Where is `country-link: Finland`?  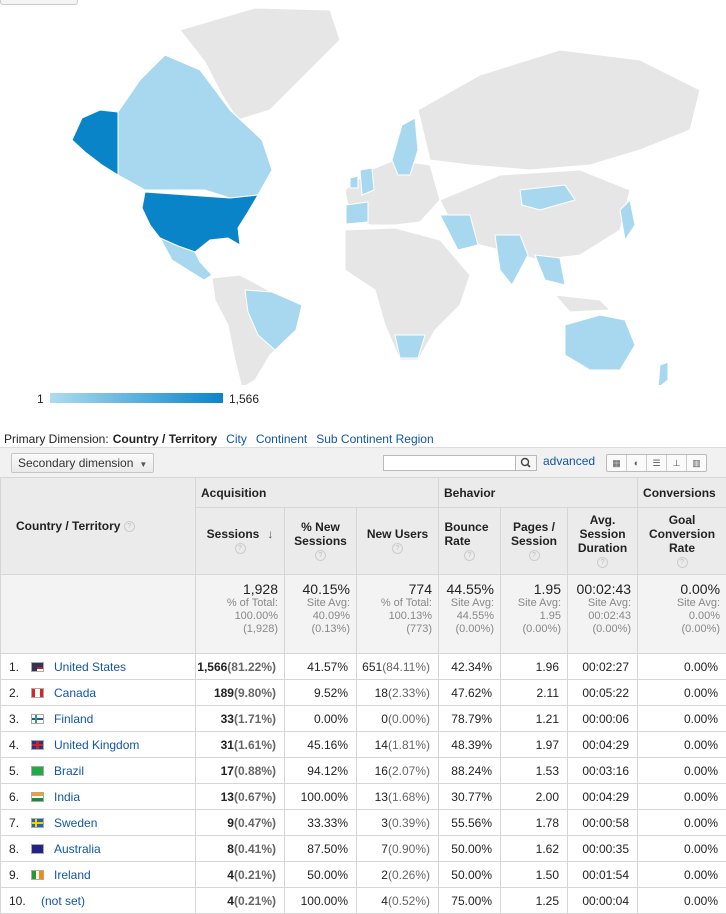 country-link: Finland is located at coordinates (73, 719).